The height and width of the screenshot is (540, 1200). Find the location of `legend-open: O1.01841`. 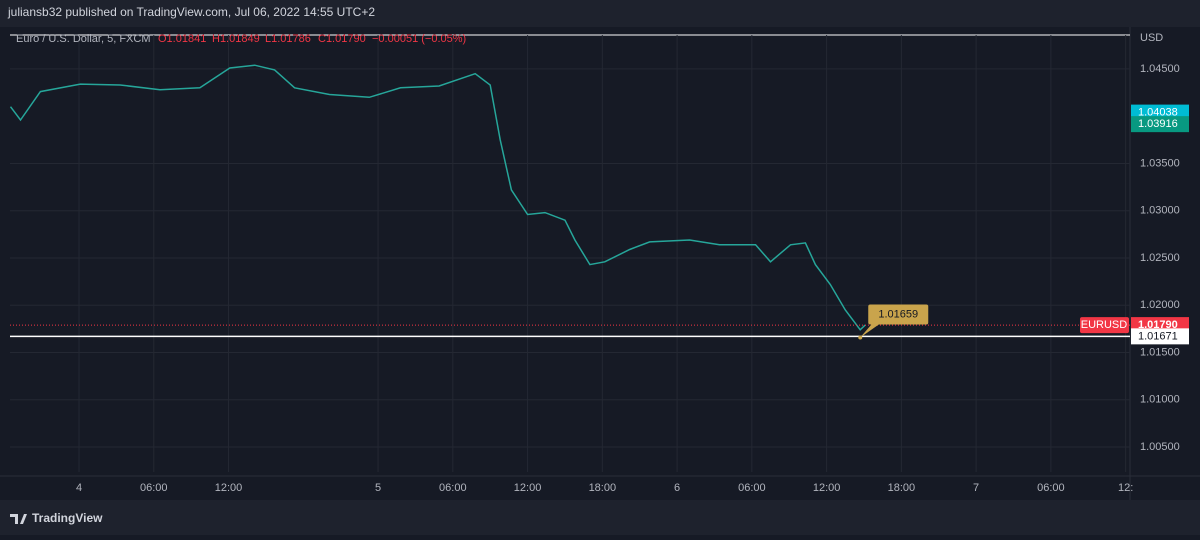

legend-open: O1.01841 is located at coordinates (182, 39).